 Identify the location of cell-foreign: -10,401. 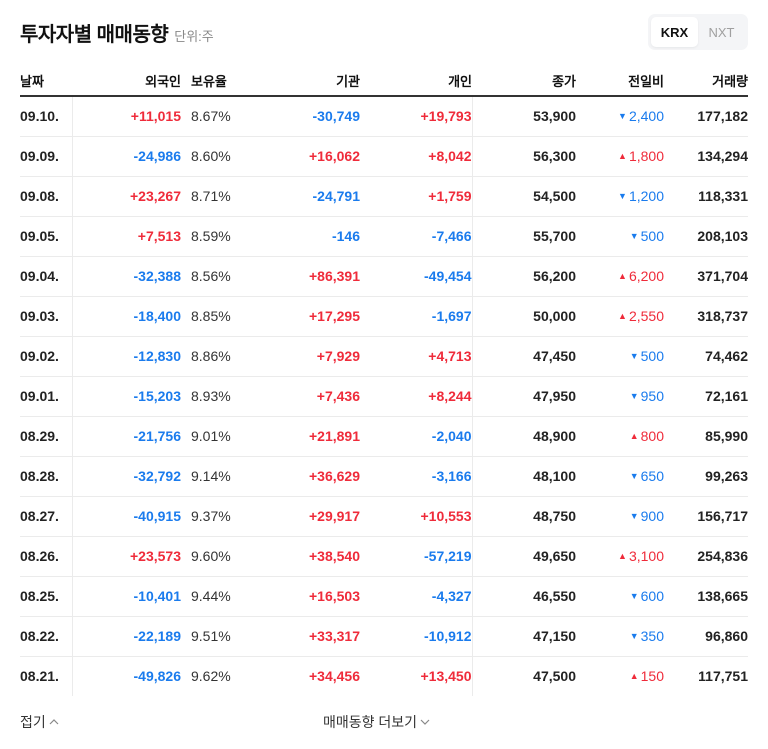
(126, 596).